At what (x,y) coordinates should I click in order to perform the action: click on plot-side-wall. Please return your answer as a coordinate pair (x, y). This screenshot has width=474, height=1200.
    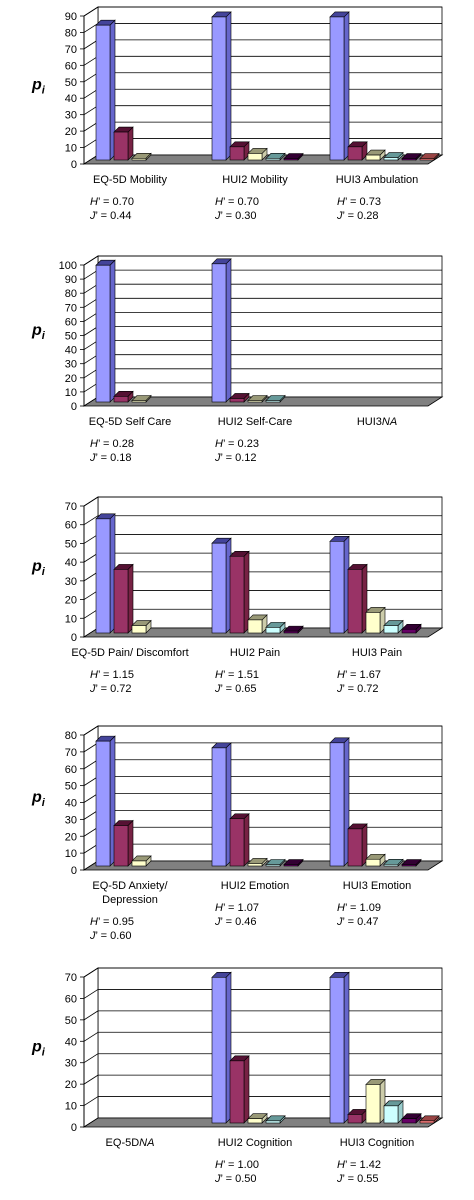
    Looking at the image, I should click on (91, 1047).